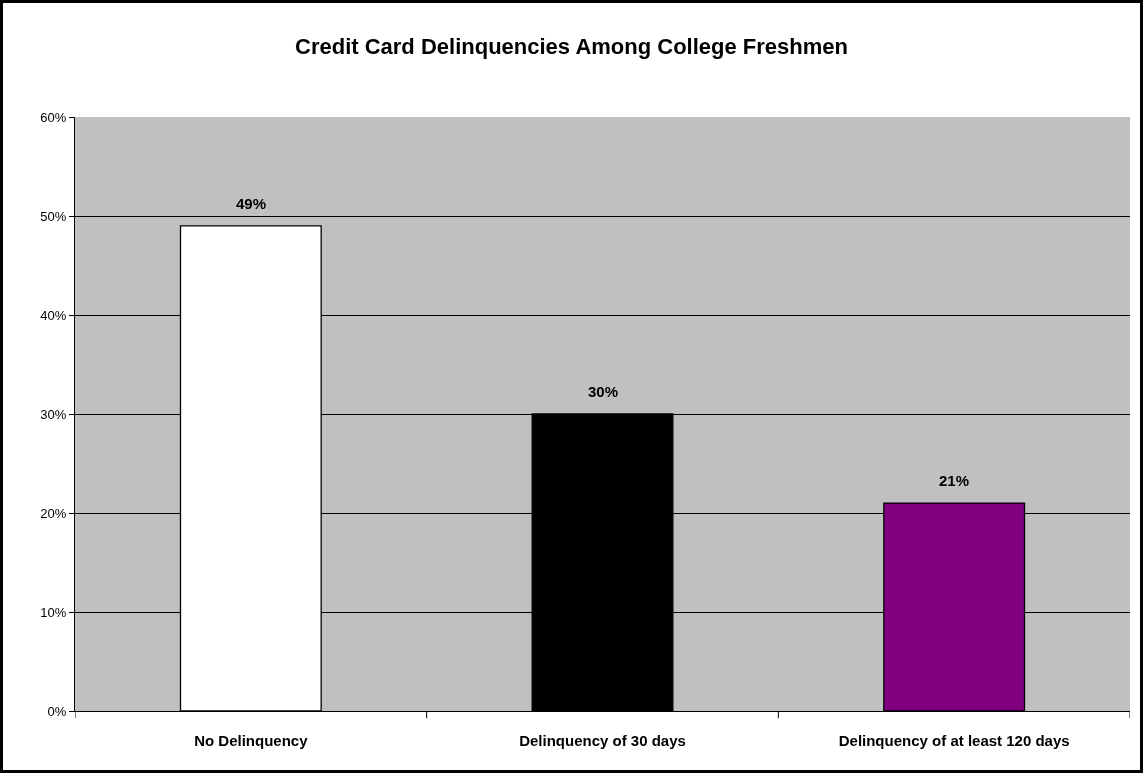 The image size is (1143, 773). I want to click on x-tick-label: Delinquency of 30 days, so click(602, 740).